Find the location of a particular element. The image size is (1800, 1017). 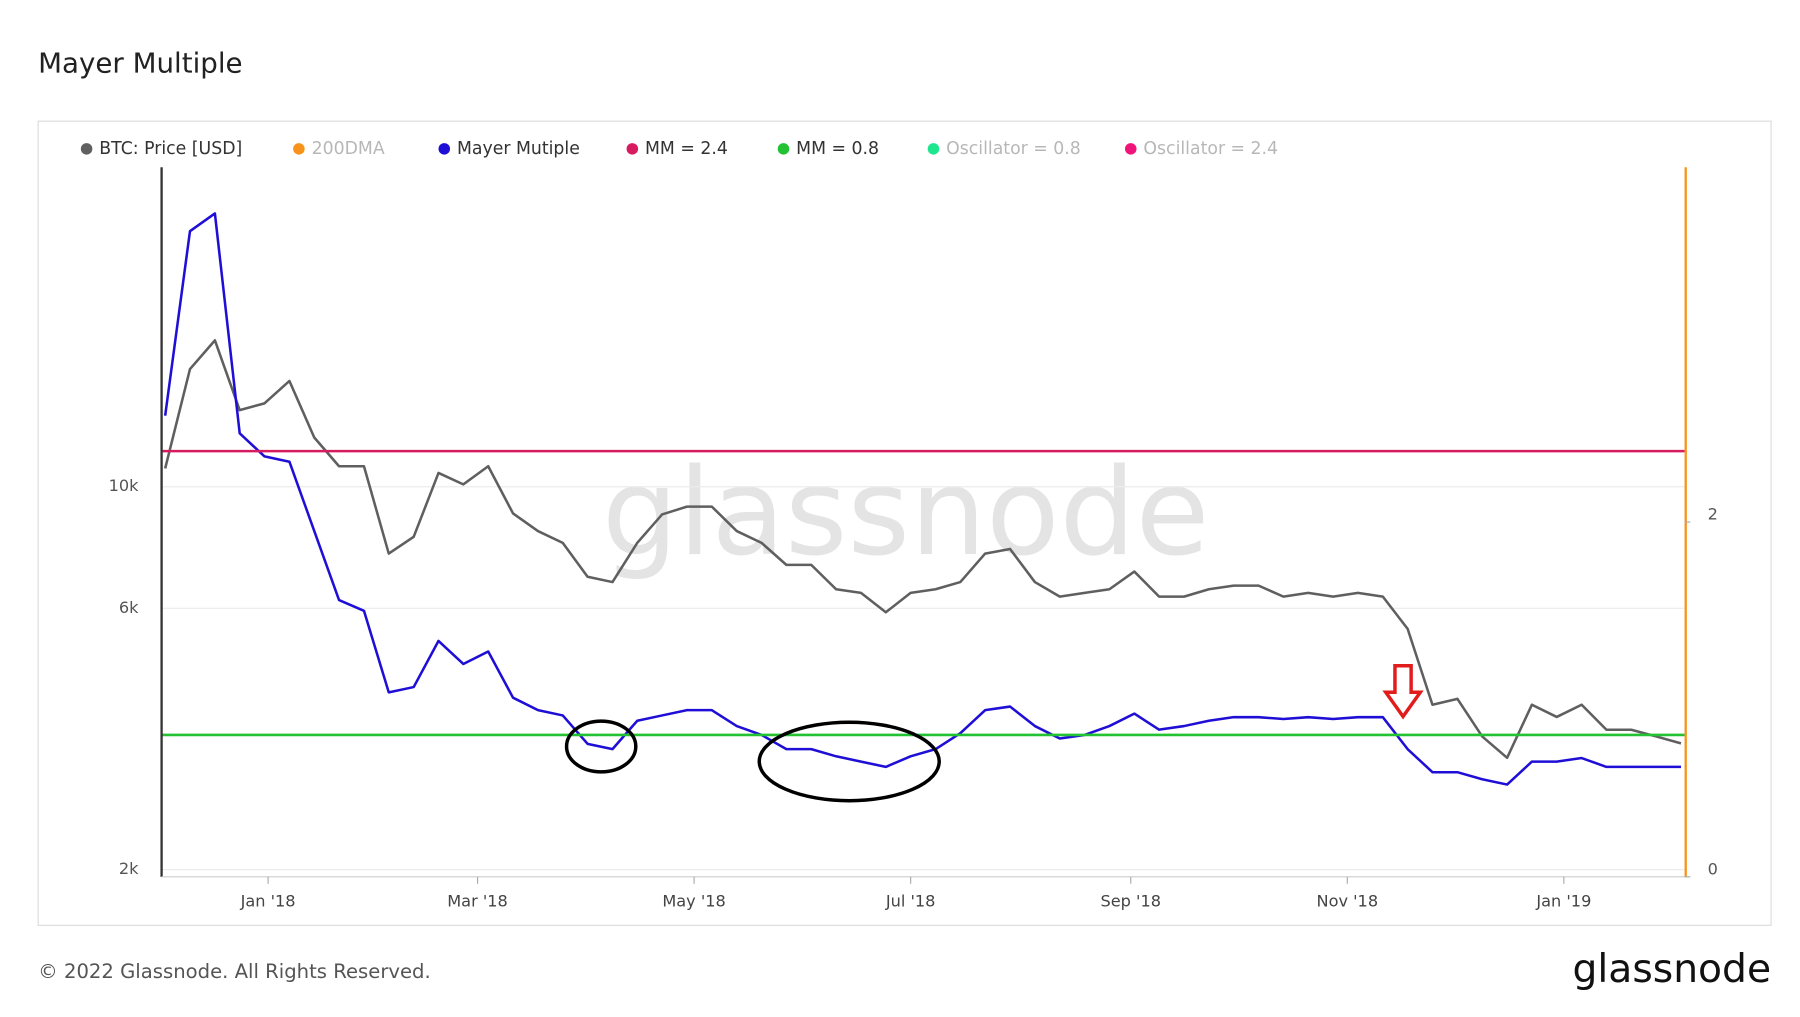

x-tick-label: Sep '18 is located at coordinates (1130, 901).